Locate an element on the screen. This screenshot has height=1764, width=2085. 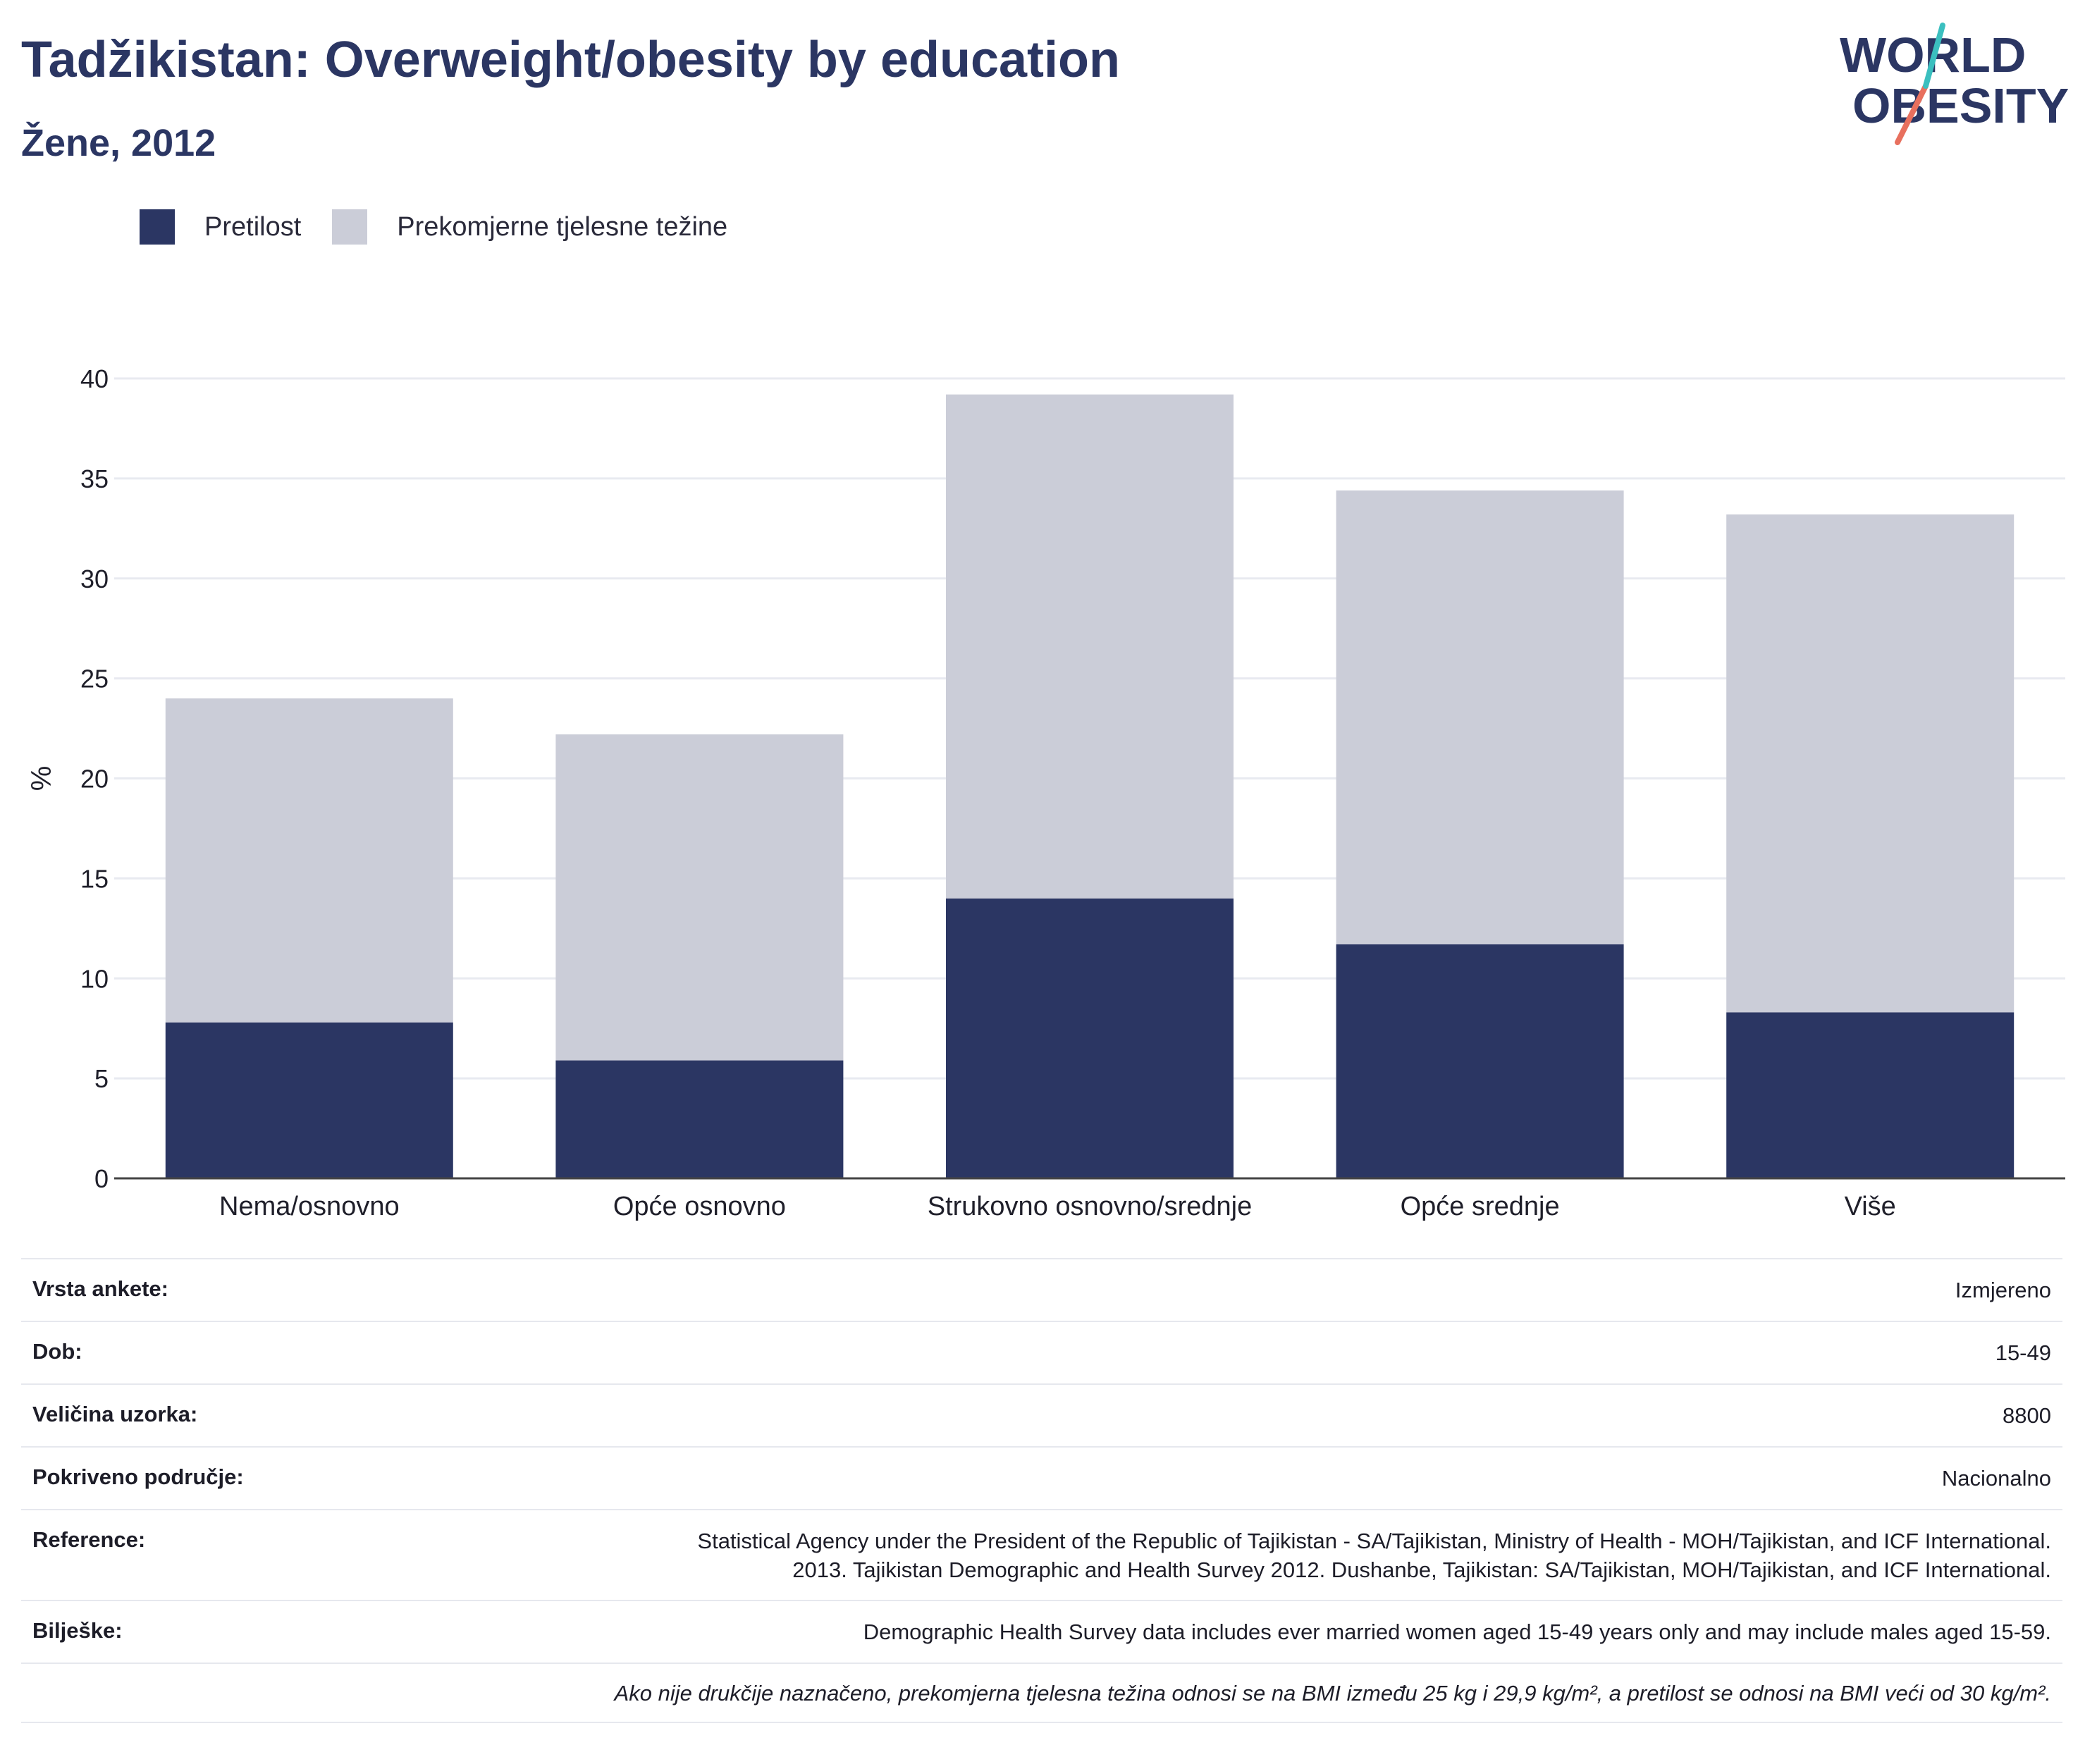
meta-row-survey-type: Vrsta ankete: Izmjereno is located at coordinates (1041, 1289).